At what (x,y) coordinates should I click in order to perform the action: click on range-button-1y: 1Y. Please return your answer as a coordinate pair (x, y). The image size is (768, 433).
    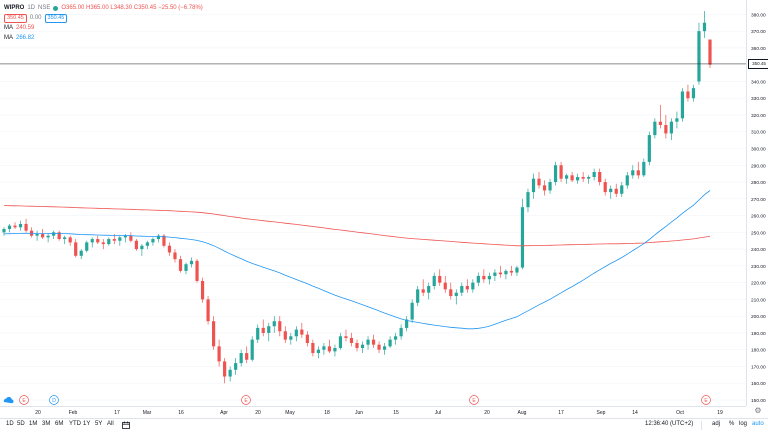
    Looking at the image, I should click on (87, 424).